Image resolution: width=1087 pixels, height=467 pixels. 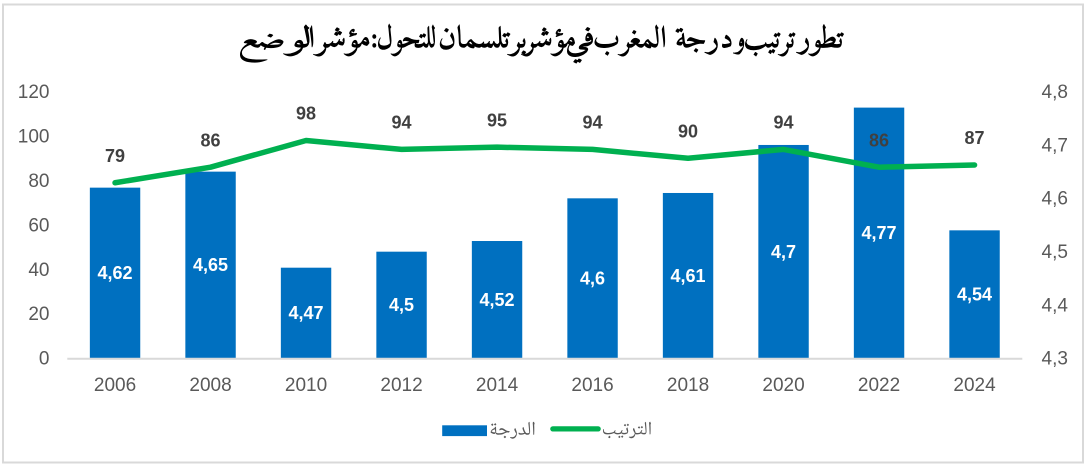 I want to click on svg-text: 4,65, so click(x=210, y=265).